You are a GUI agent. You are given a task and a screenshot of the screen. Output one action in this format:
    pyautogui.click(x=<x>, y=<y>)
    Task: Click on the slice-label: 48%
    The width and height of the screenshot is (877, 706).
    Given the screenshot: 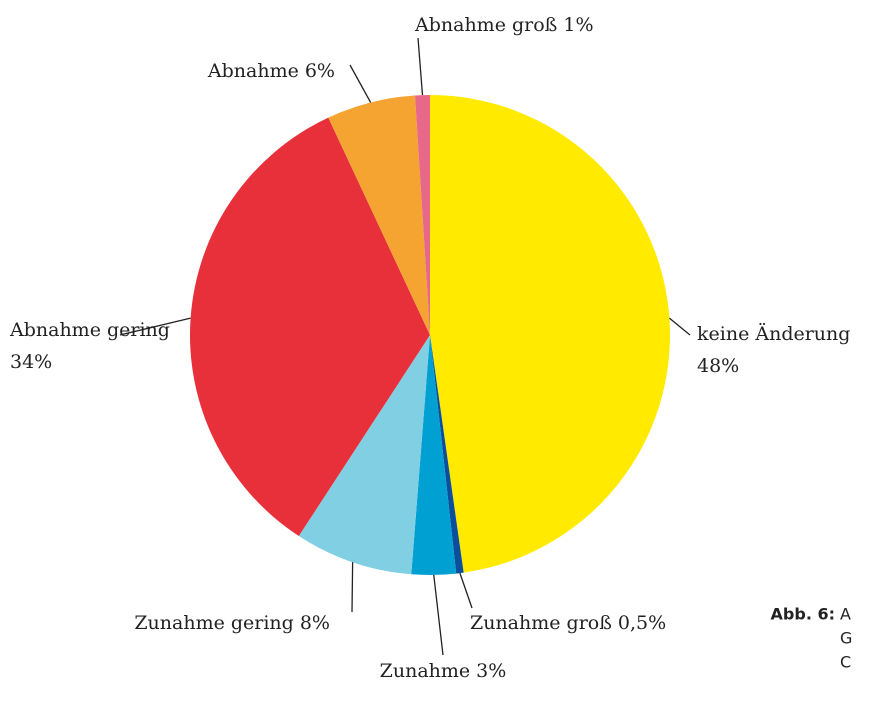 What is the action you would take?
    pyautogui.click(x=718, y=366)
    